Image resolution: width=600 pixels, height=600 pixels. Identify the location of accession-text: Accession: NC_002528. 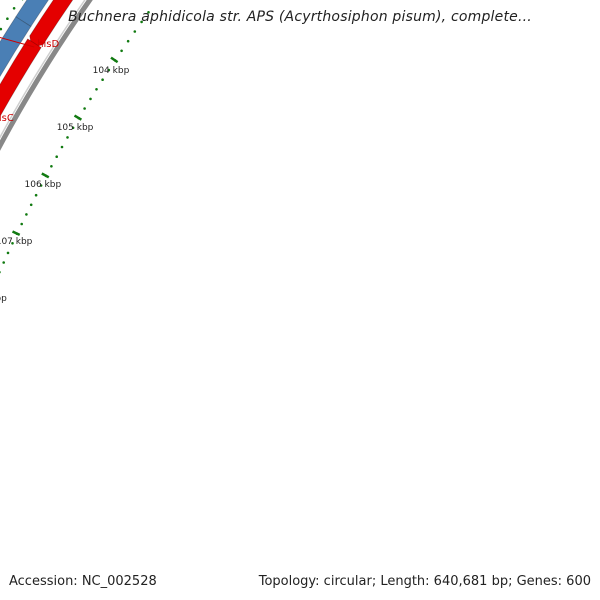
(83, 581).